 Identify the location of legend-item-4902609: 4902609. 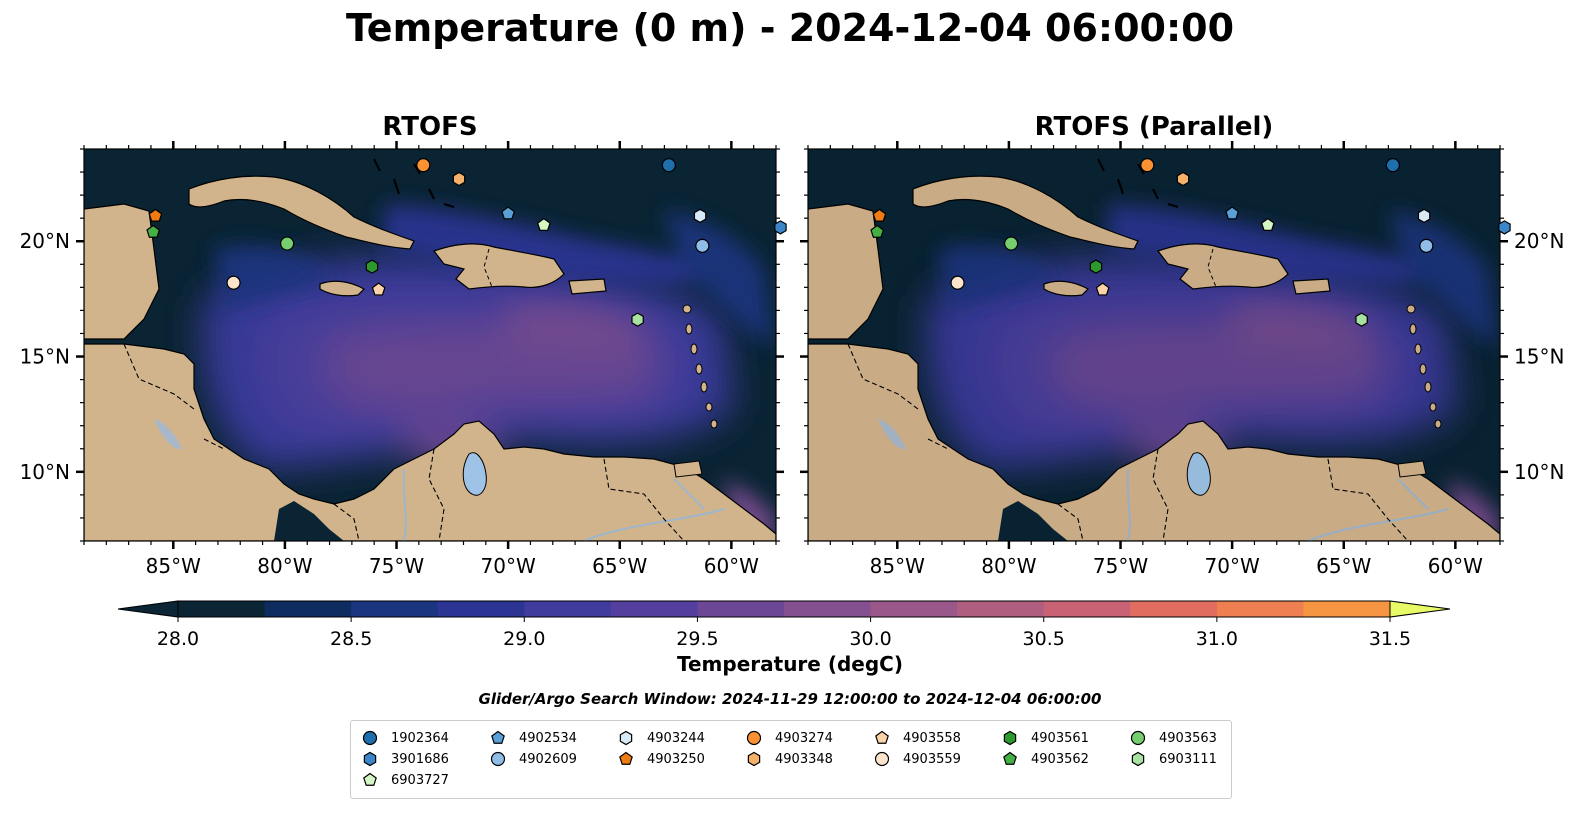
(532, 759).